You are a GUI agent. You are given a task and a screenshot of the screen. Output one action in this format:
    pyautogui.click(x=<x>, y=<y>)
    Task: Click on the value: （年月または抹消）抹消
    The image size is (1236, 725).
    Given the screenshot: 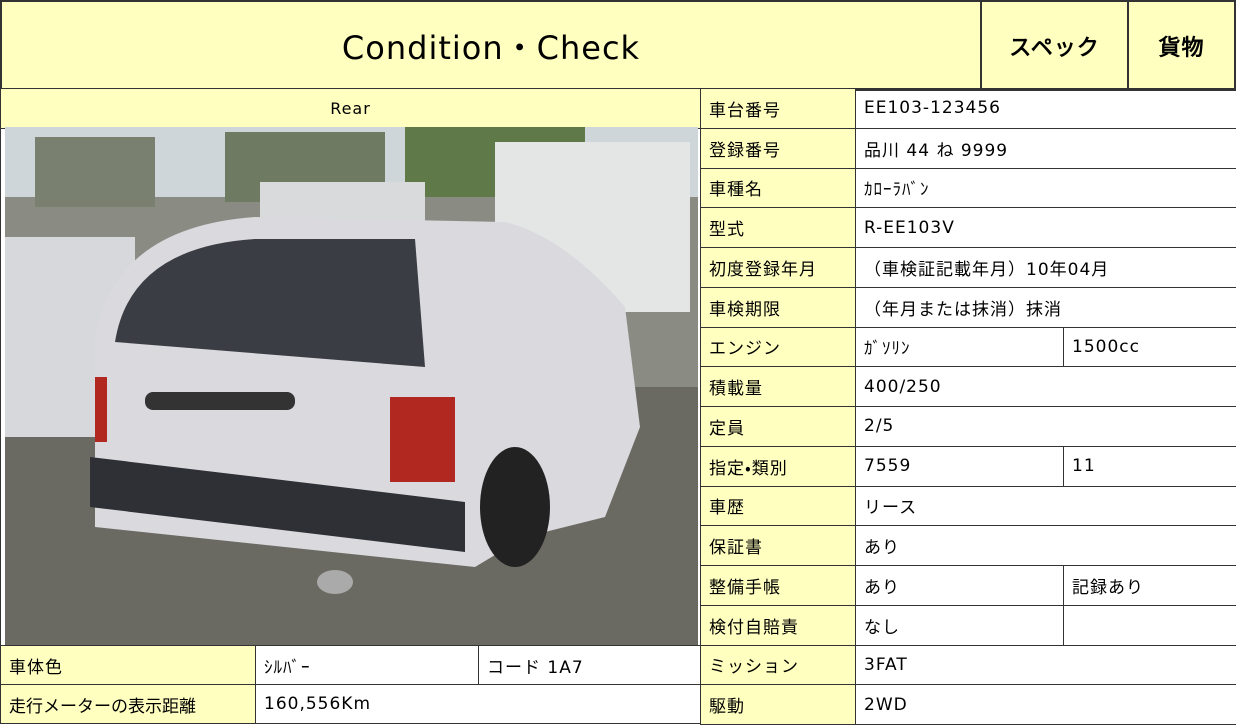 What is the action you would take?
    pyautogui.click(x=1046, y=307)
    